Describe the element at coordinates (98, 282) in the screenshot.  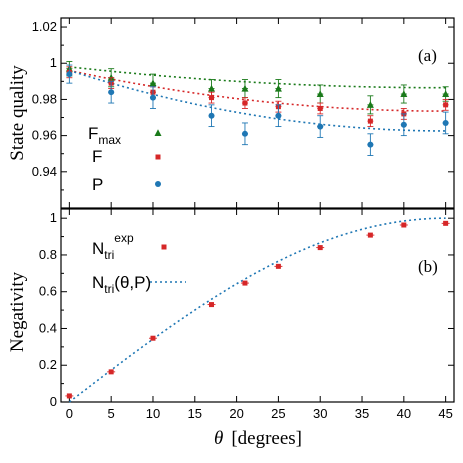
I see `legend-ntri-theory-main: N` at that location.